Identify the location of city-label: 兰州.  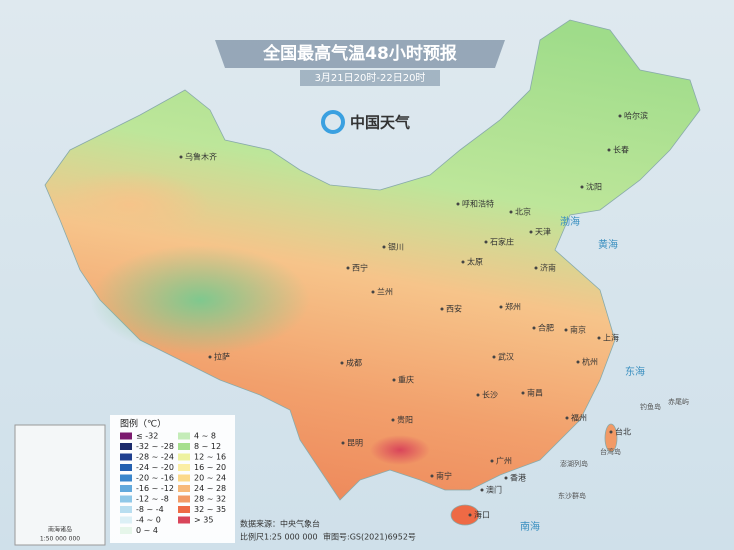
(385, 292).